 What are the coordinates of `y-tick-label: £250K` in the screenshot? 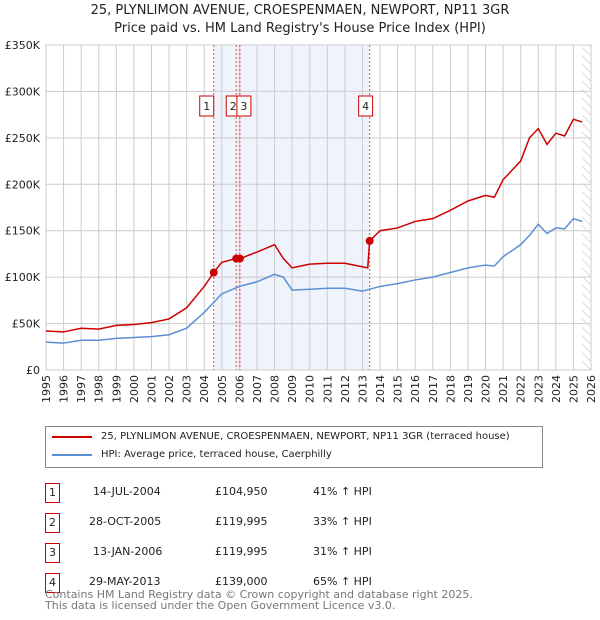 It's located at (23, 138).